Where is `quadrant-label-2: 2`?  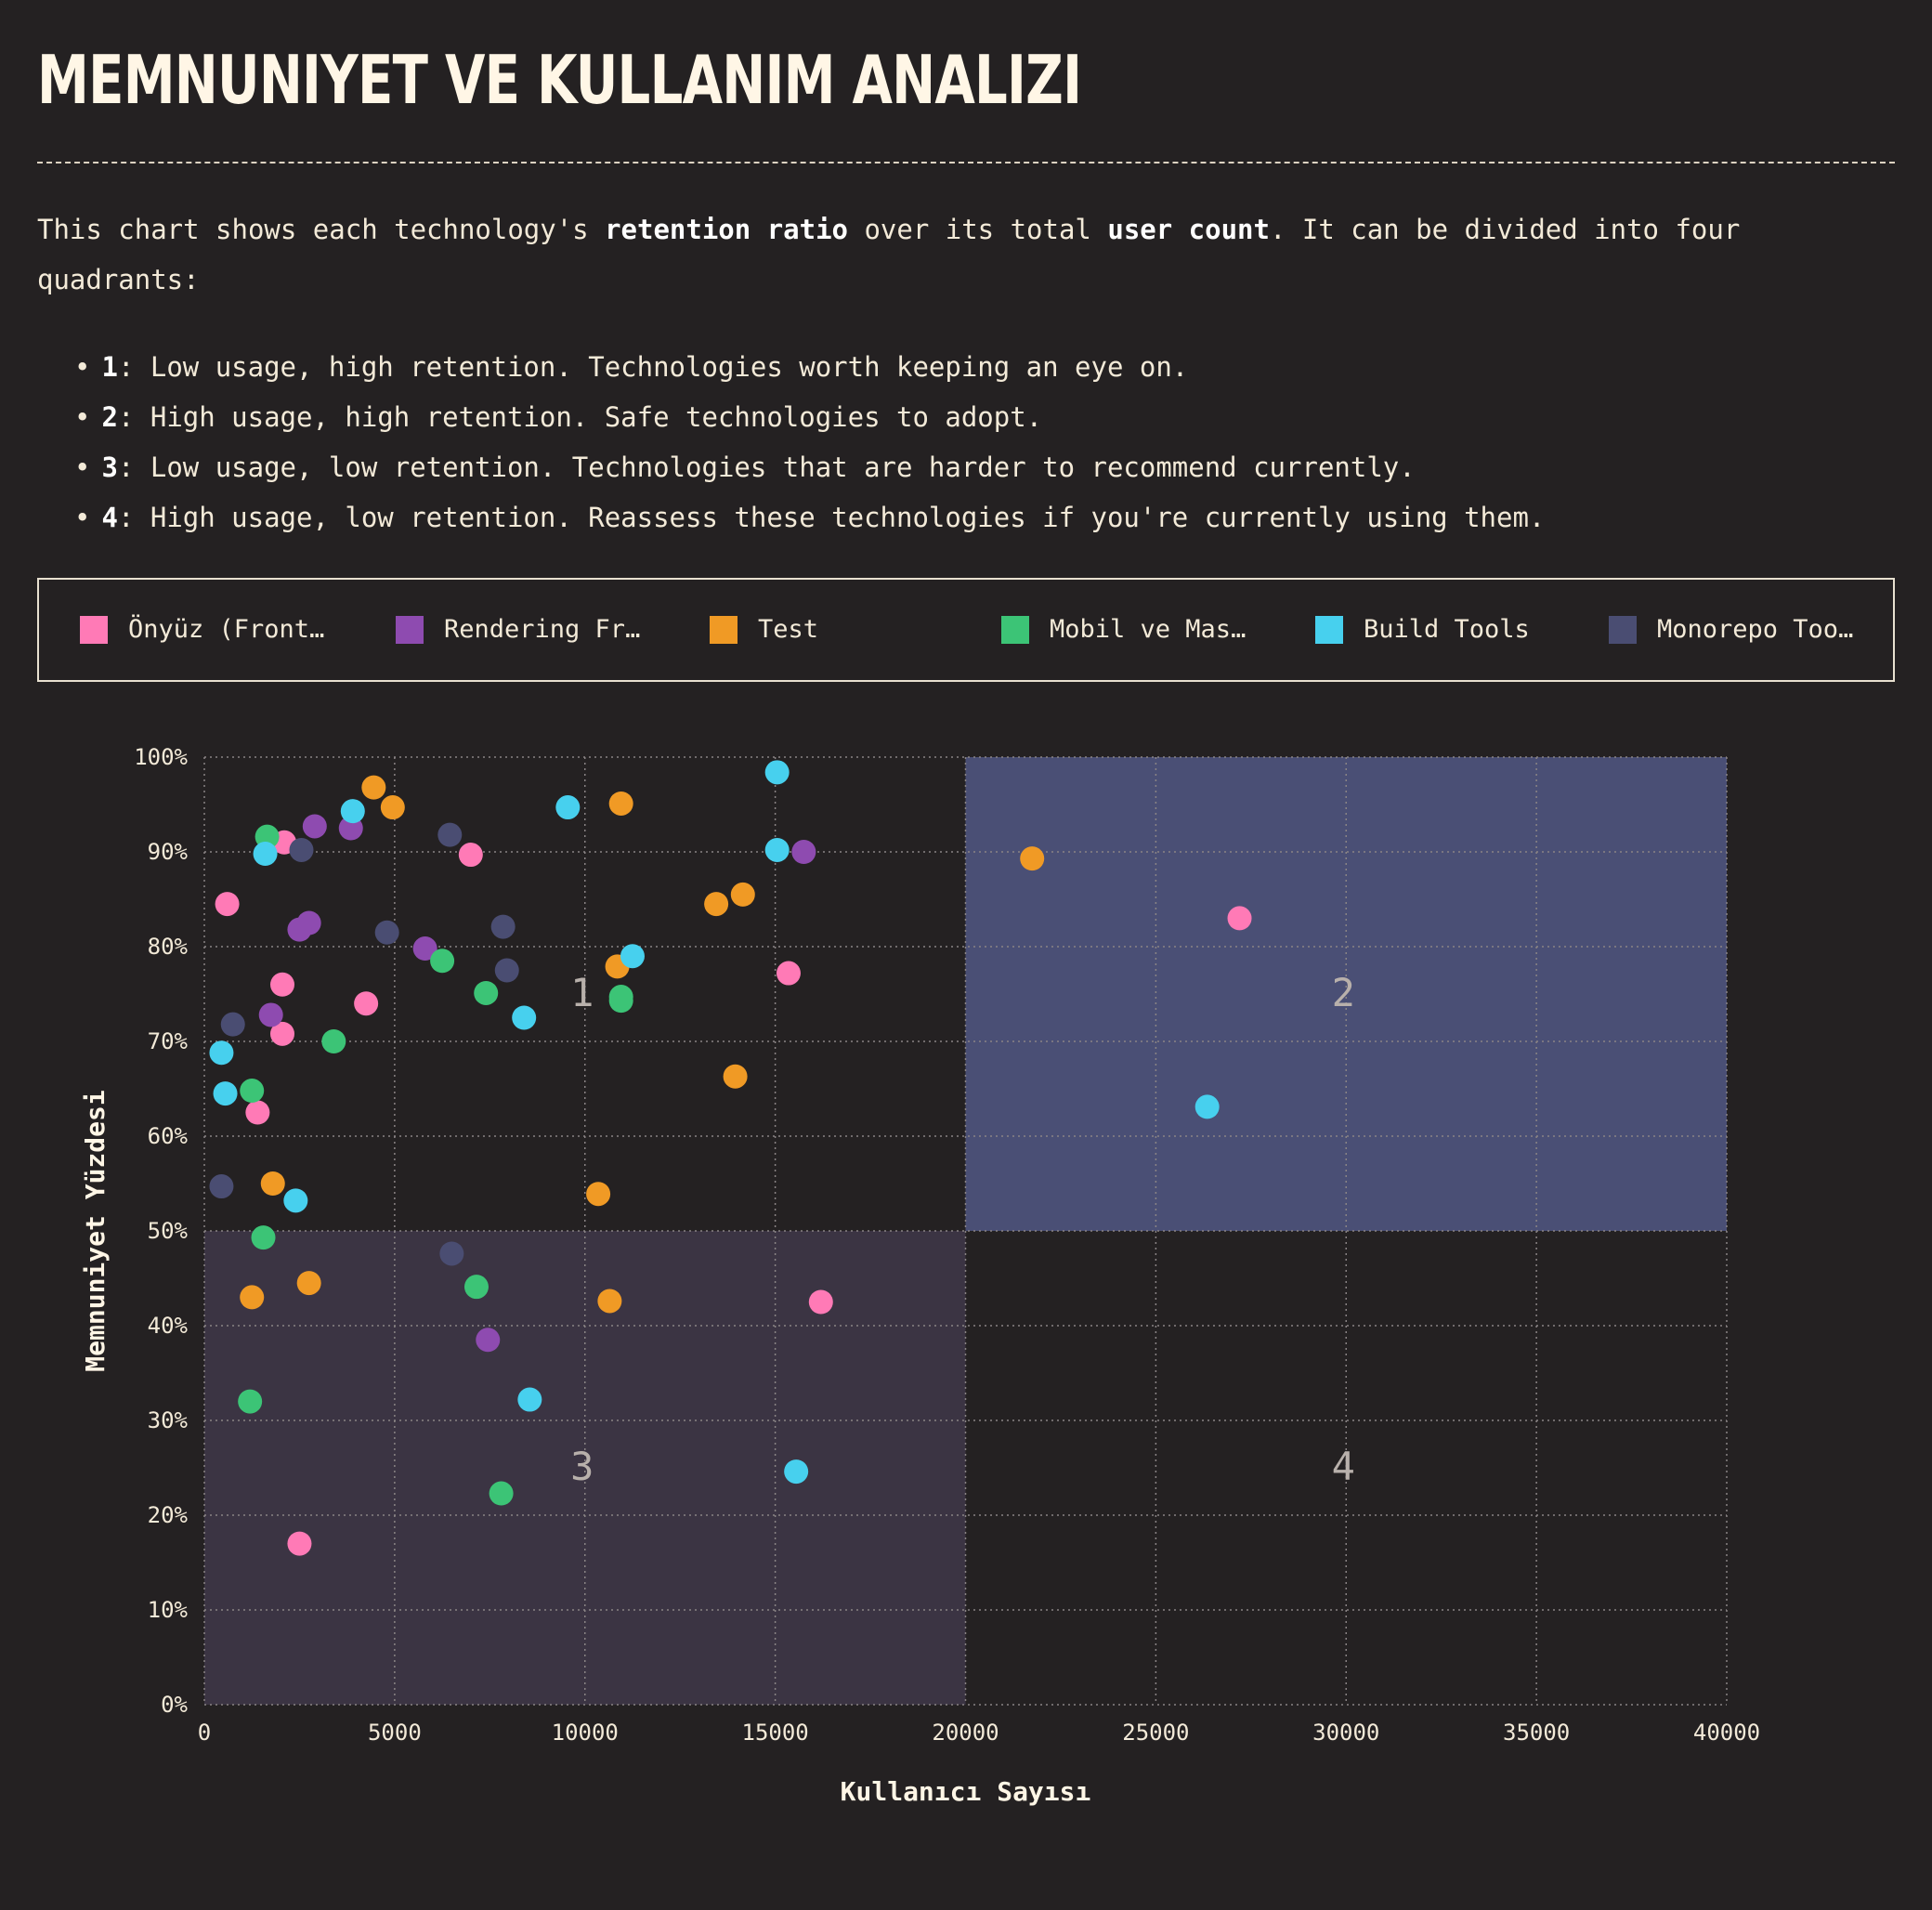 quadrant-label-2: 2 is located at coordinates (1343, 992).